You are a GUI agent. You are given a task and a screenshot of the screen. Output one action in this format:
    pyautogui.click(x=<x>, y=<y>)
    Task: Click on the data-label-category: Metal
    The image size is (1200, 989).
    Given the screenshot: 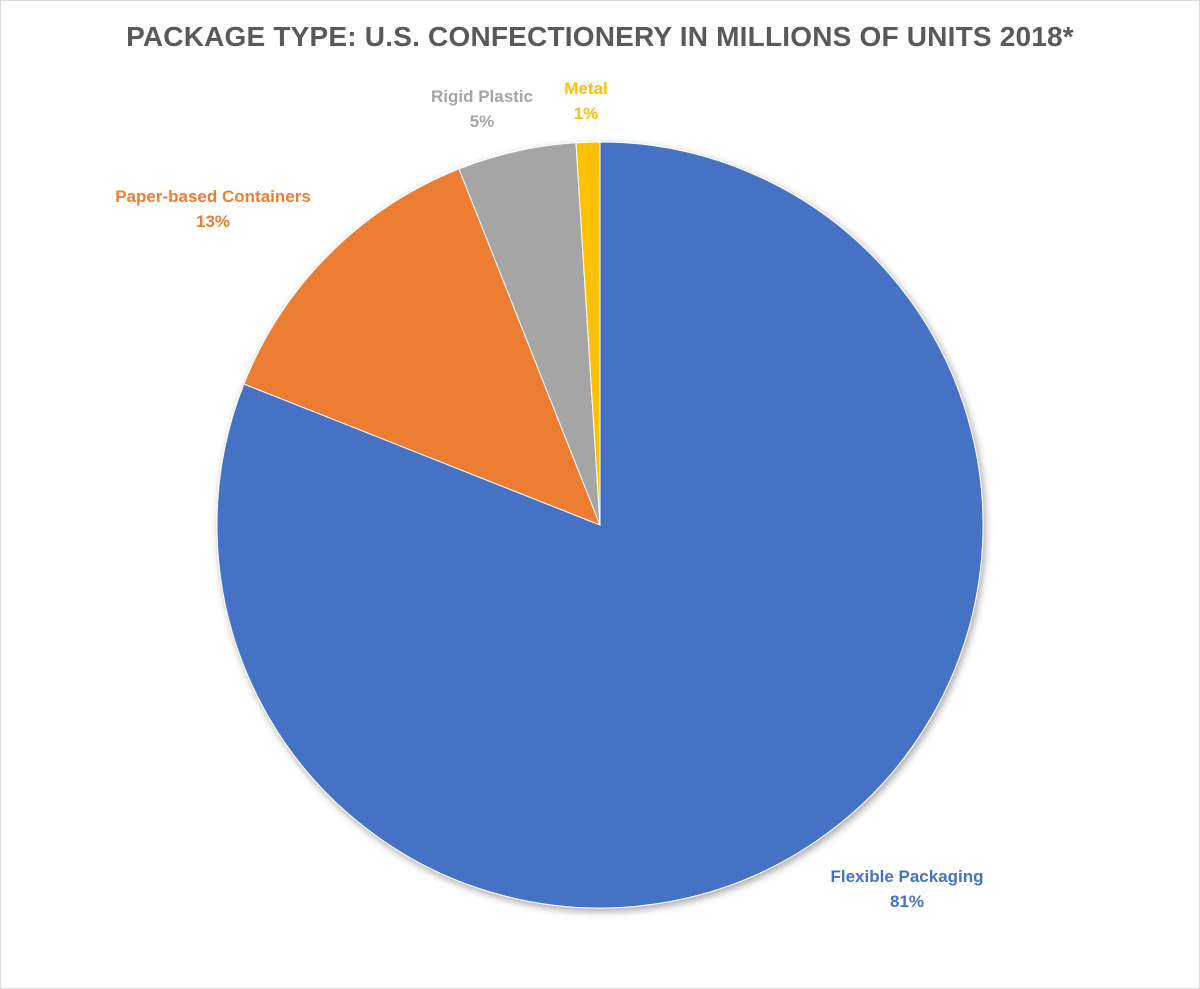 What is the action you would take?
    pyautogui.click(x=585, y=88)
    